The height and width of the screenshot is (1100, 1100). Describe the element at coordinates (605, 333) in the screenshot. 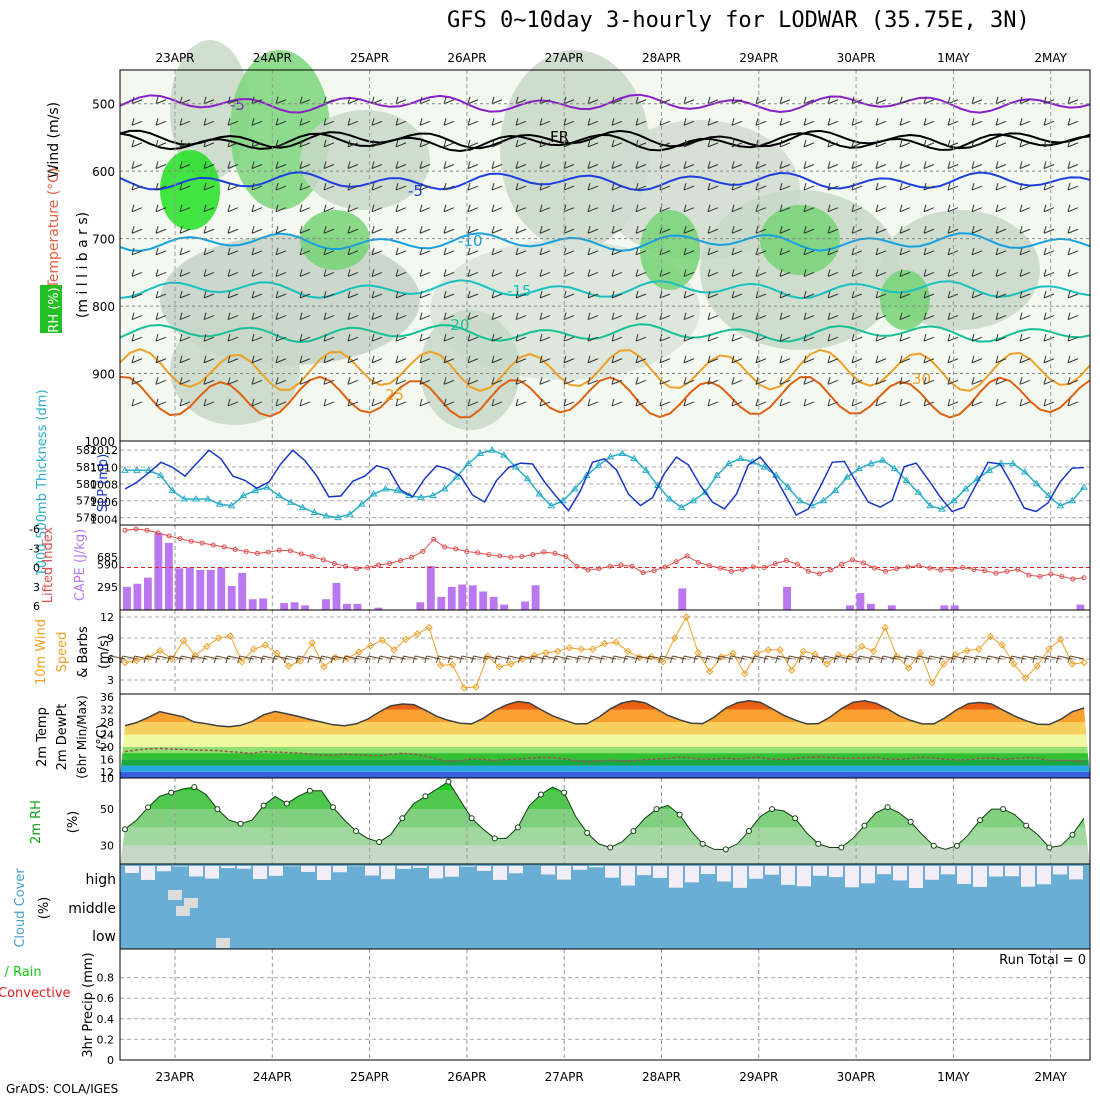

I see `isotherm-line` at that location.